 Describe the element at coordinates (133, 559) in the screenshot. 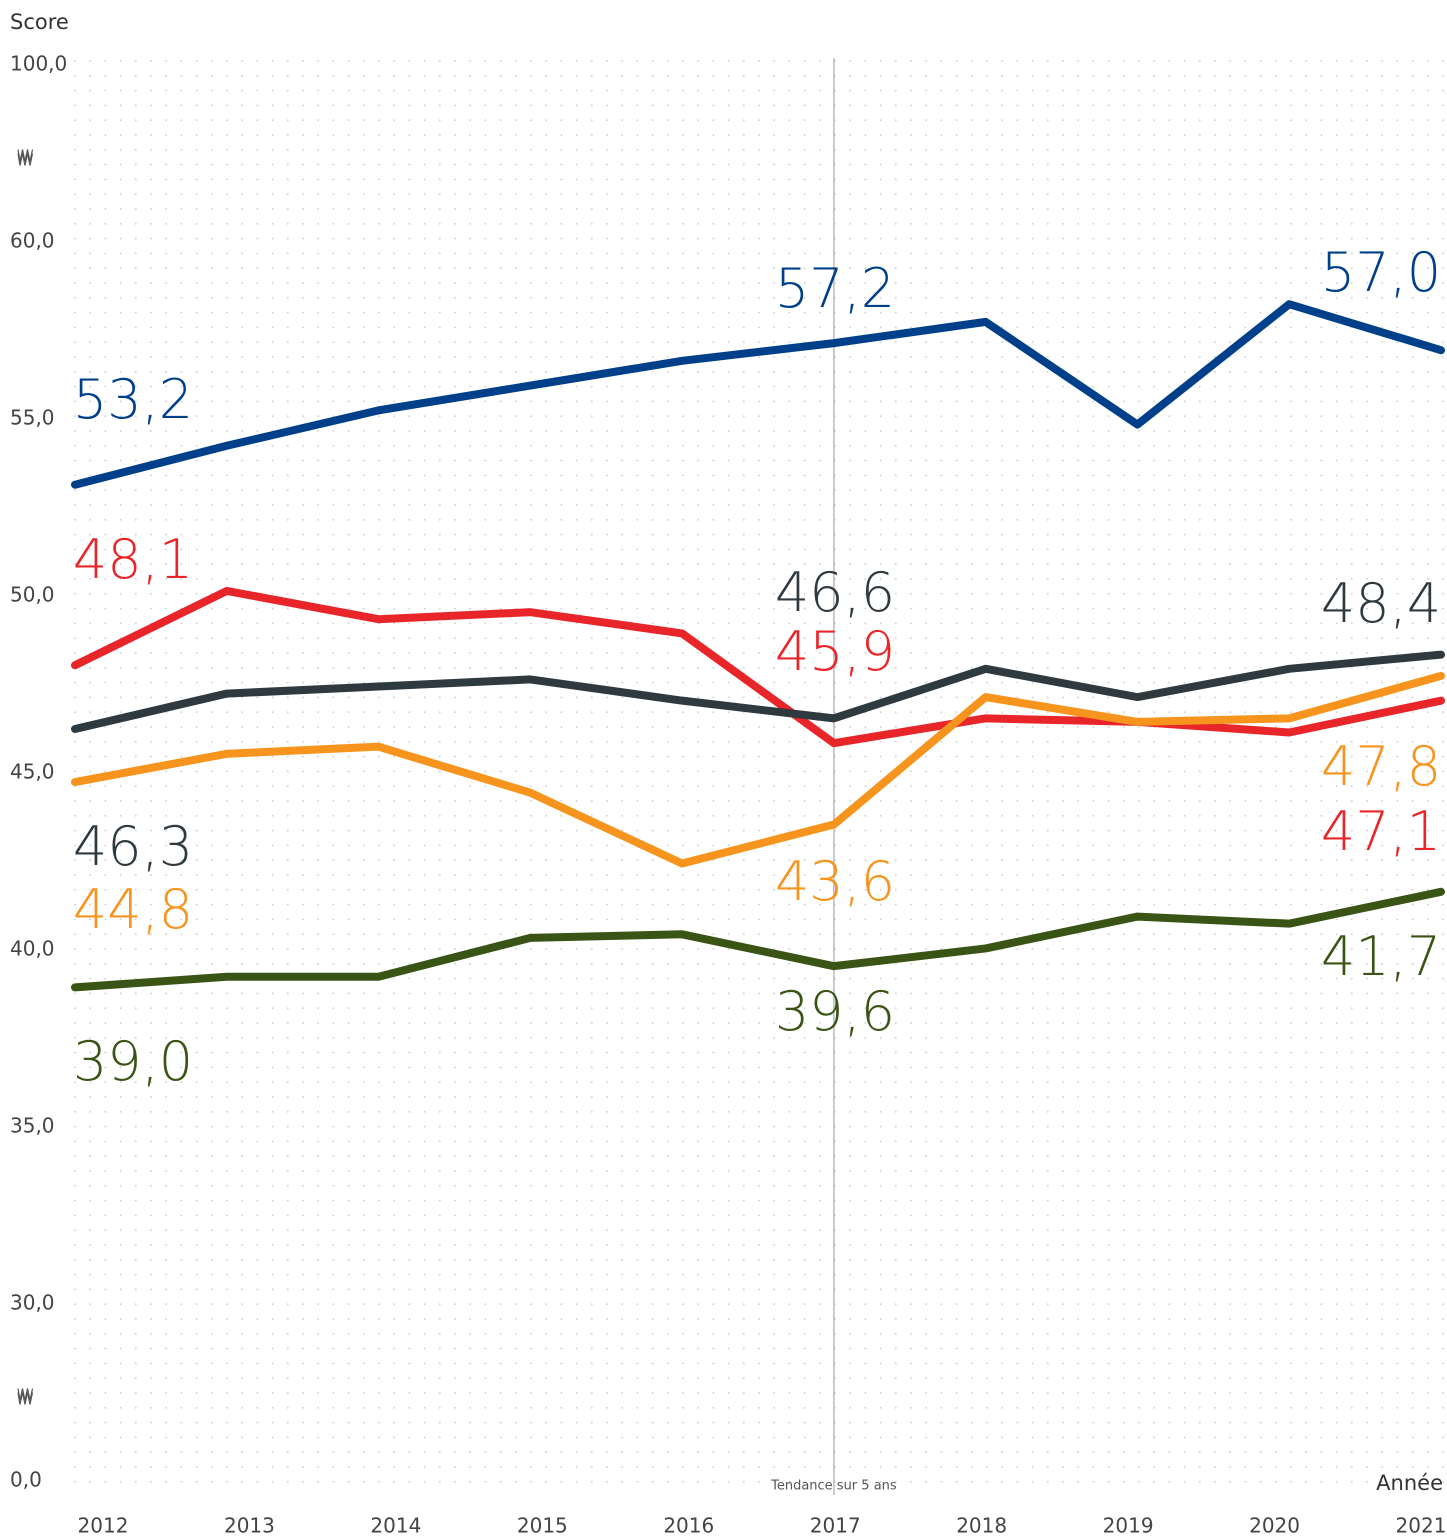

I see `value-label: 48,1` at that location.